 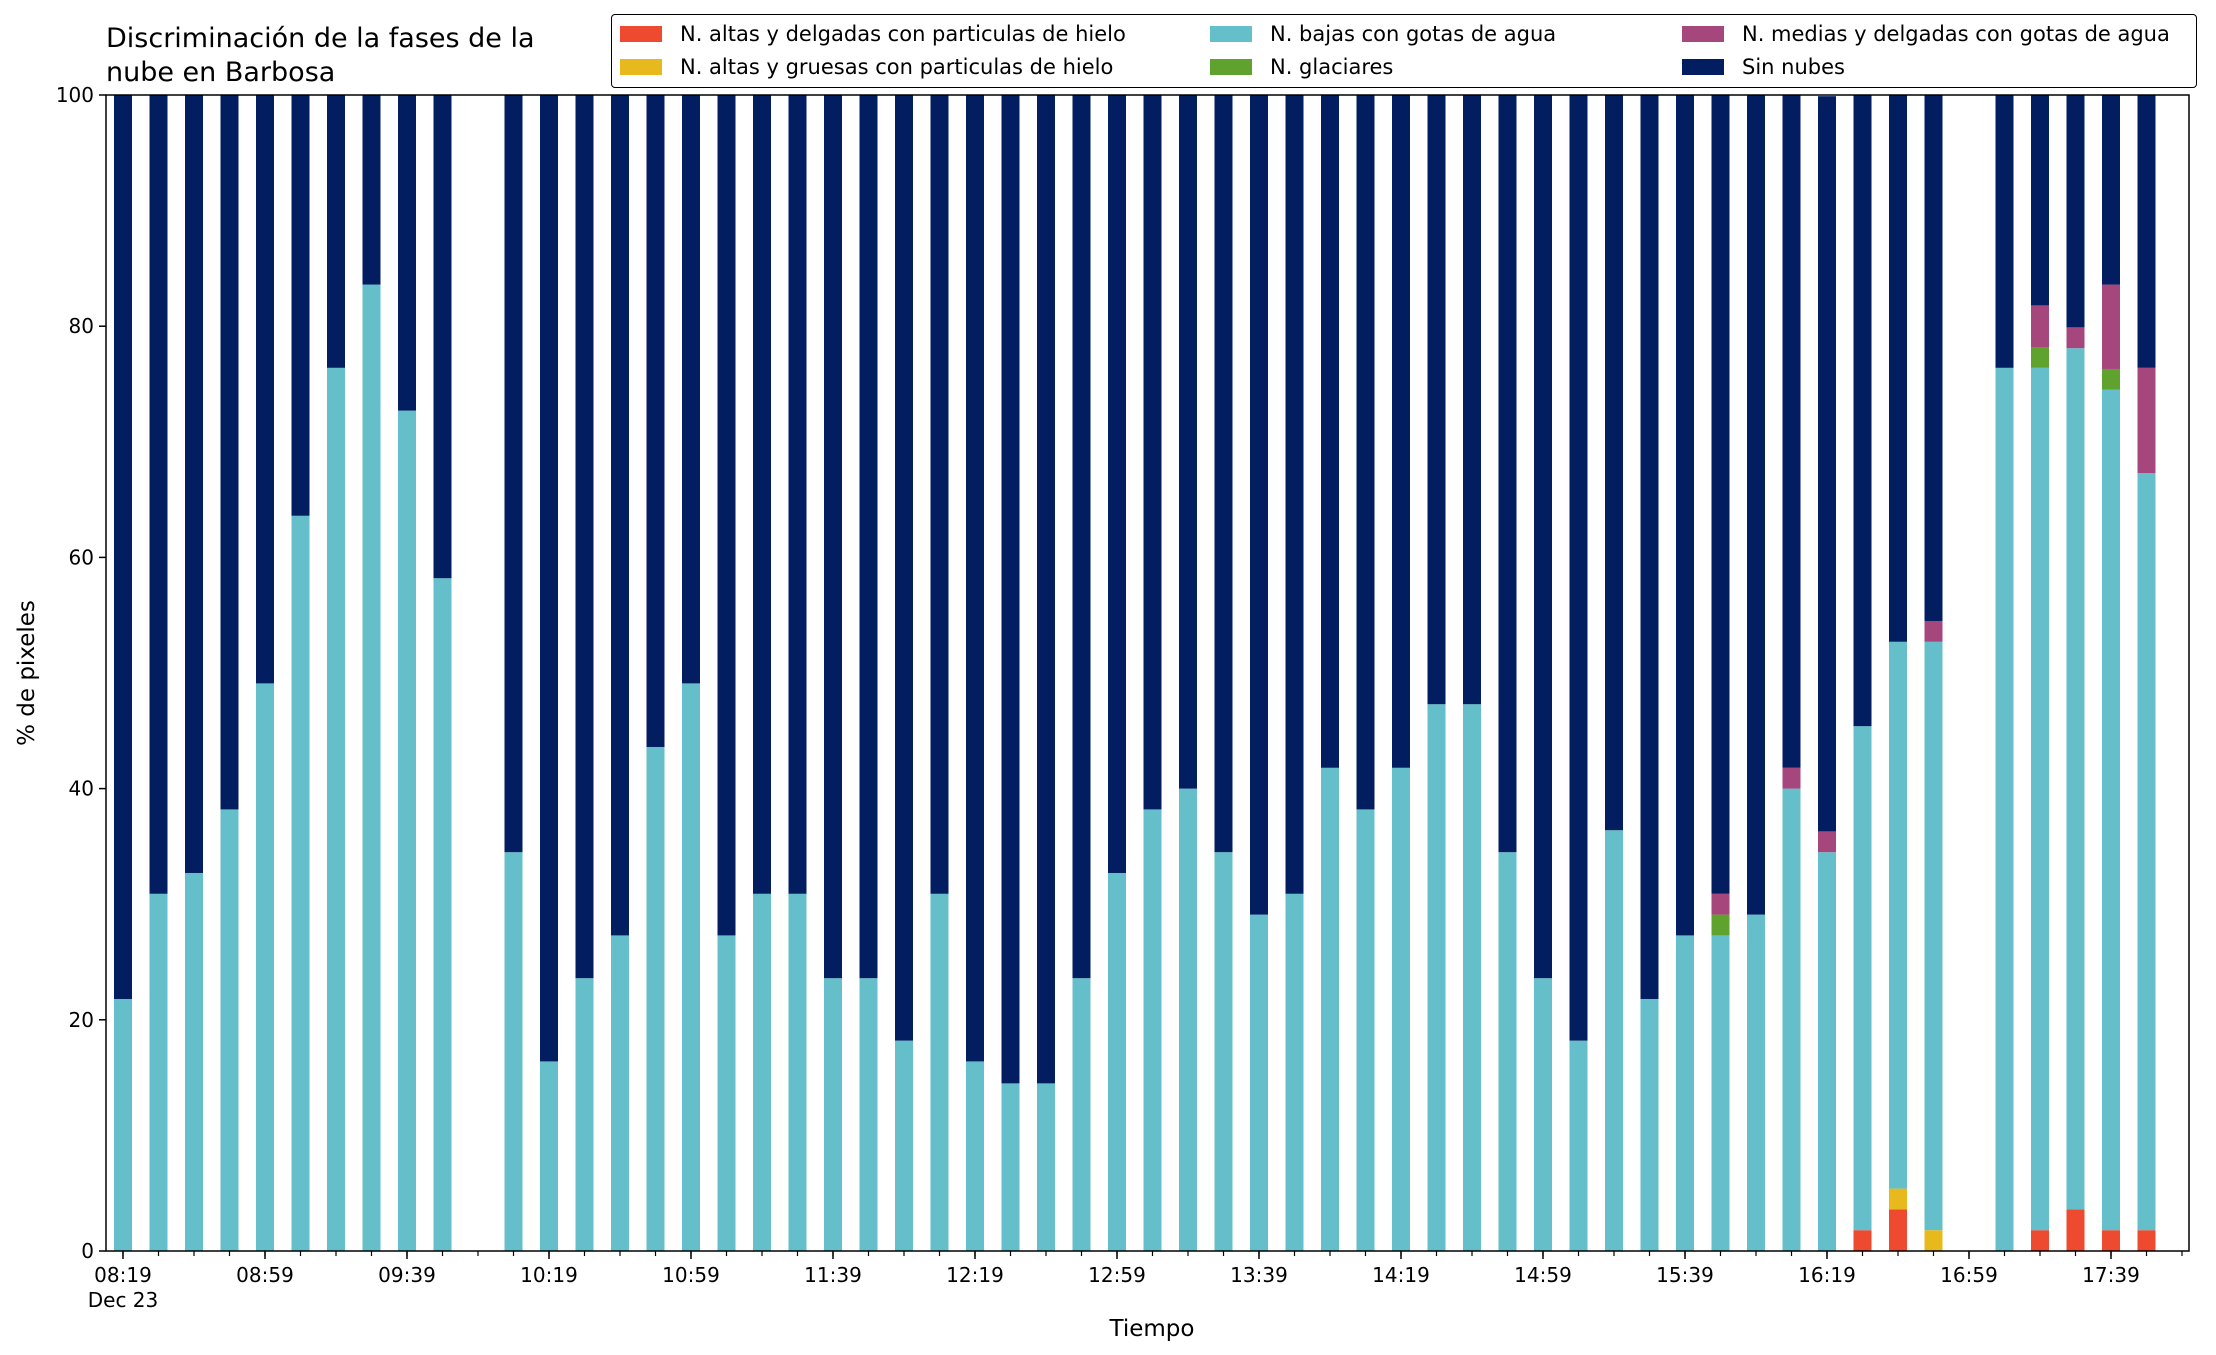 What do you see at coordinates (1969, 1275) in the screenshot?
I see `x-tick-label: 16:59` at bounding box center [1969, 1275].